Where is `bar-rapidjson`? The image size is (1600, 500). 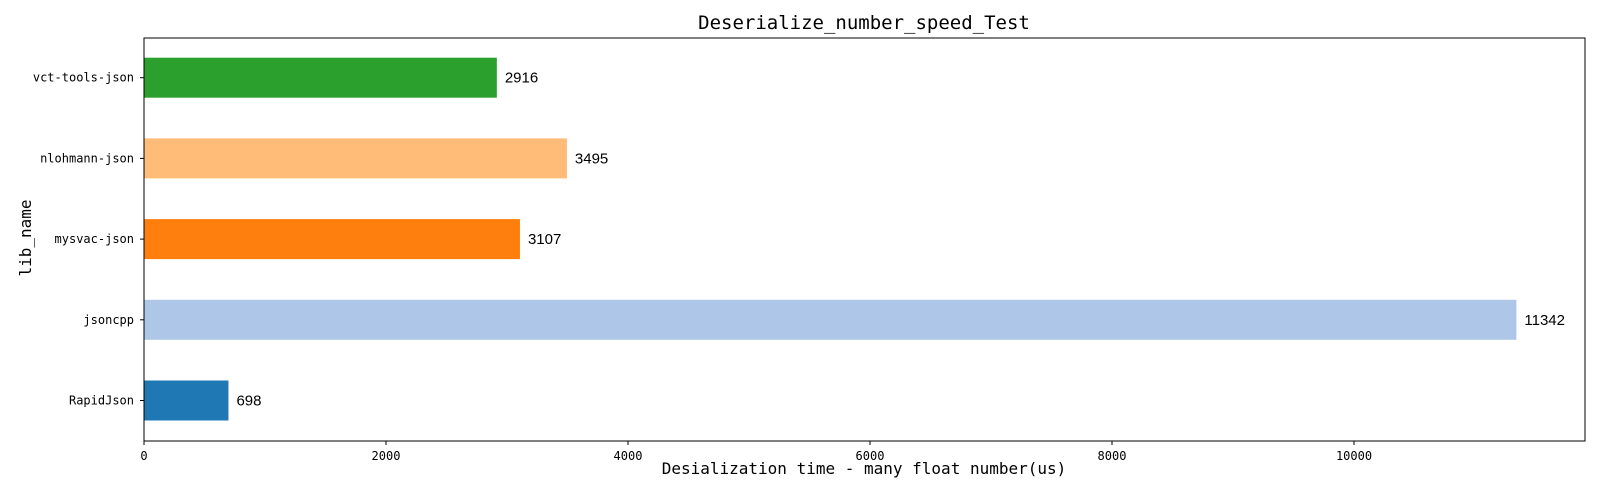 bar-rapidjson is located at coordinates (186, 400).